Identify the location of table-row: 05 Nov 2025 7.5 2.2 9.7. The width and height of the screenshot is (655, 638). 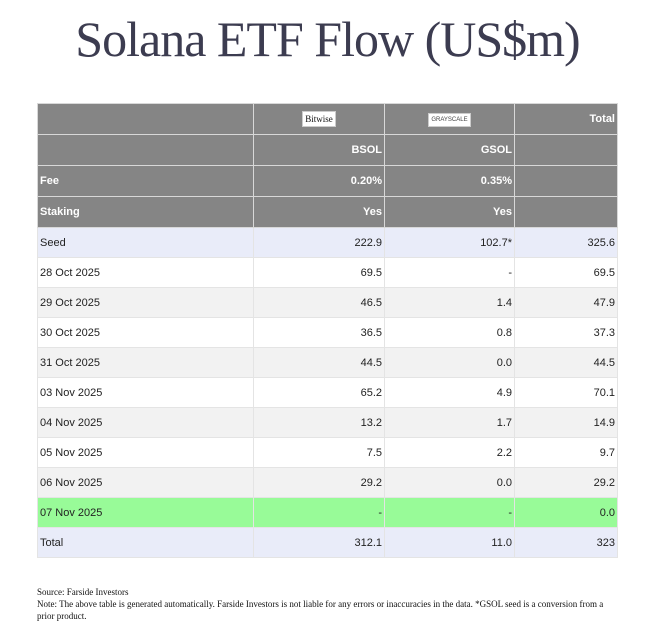
(327, 452).